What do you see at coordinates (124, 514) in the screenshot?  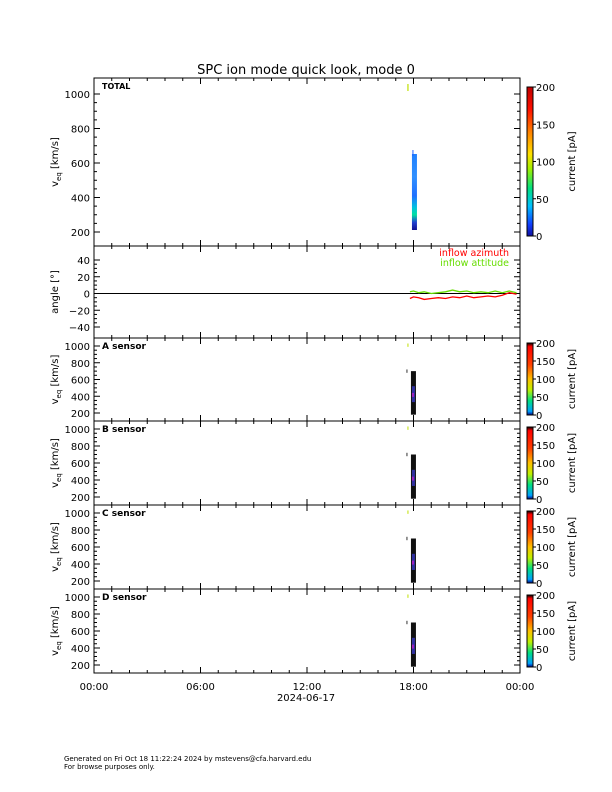 I see `panel-label: C sensor` at bounding box center [124, 514].